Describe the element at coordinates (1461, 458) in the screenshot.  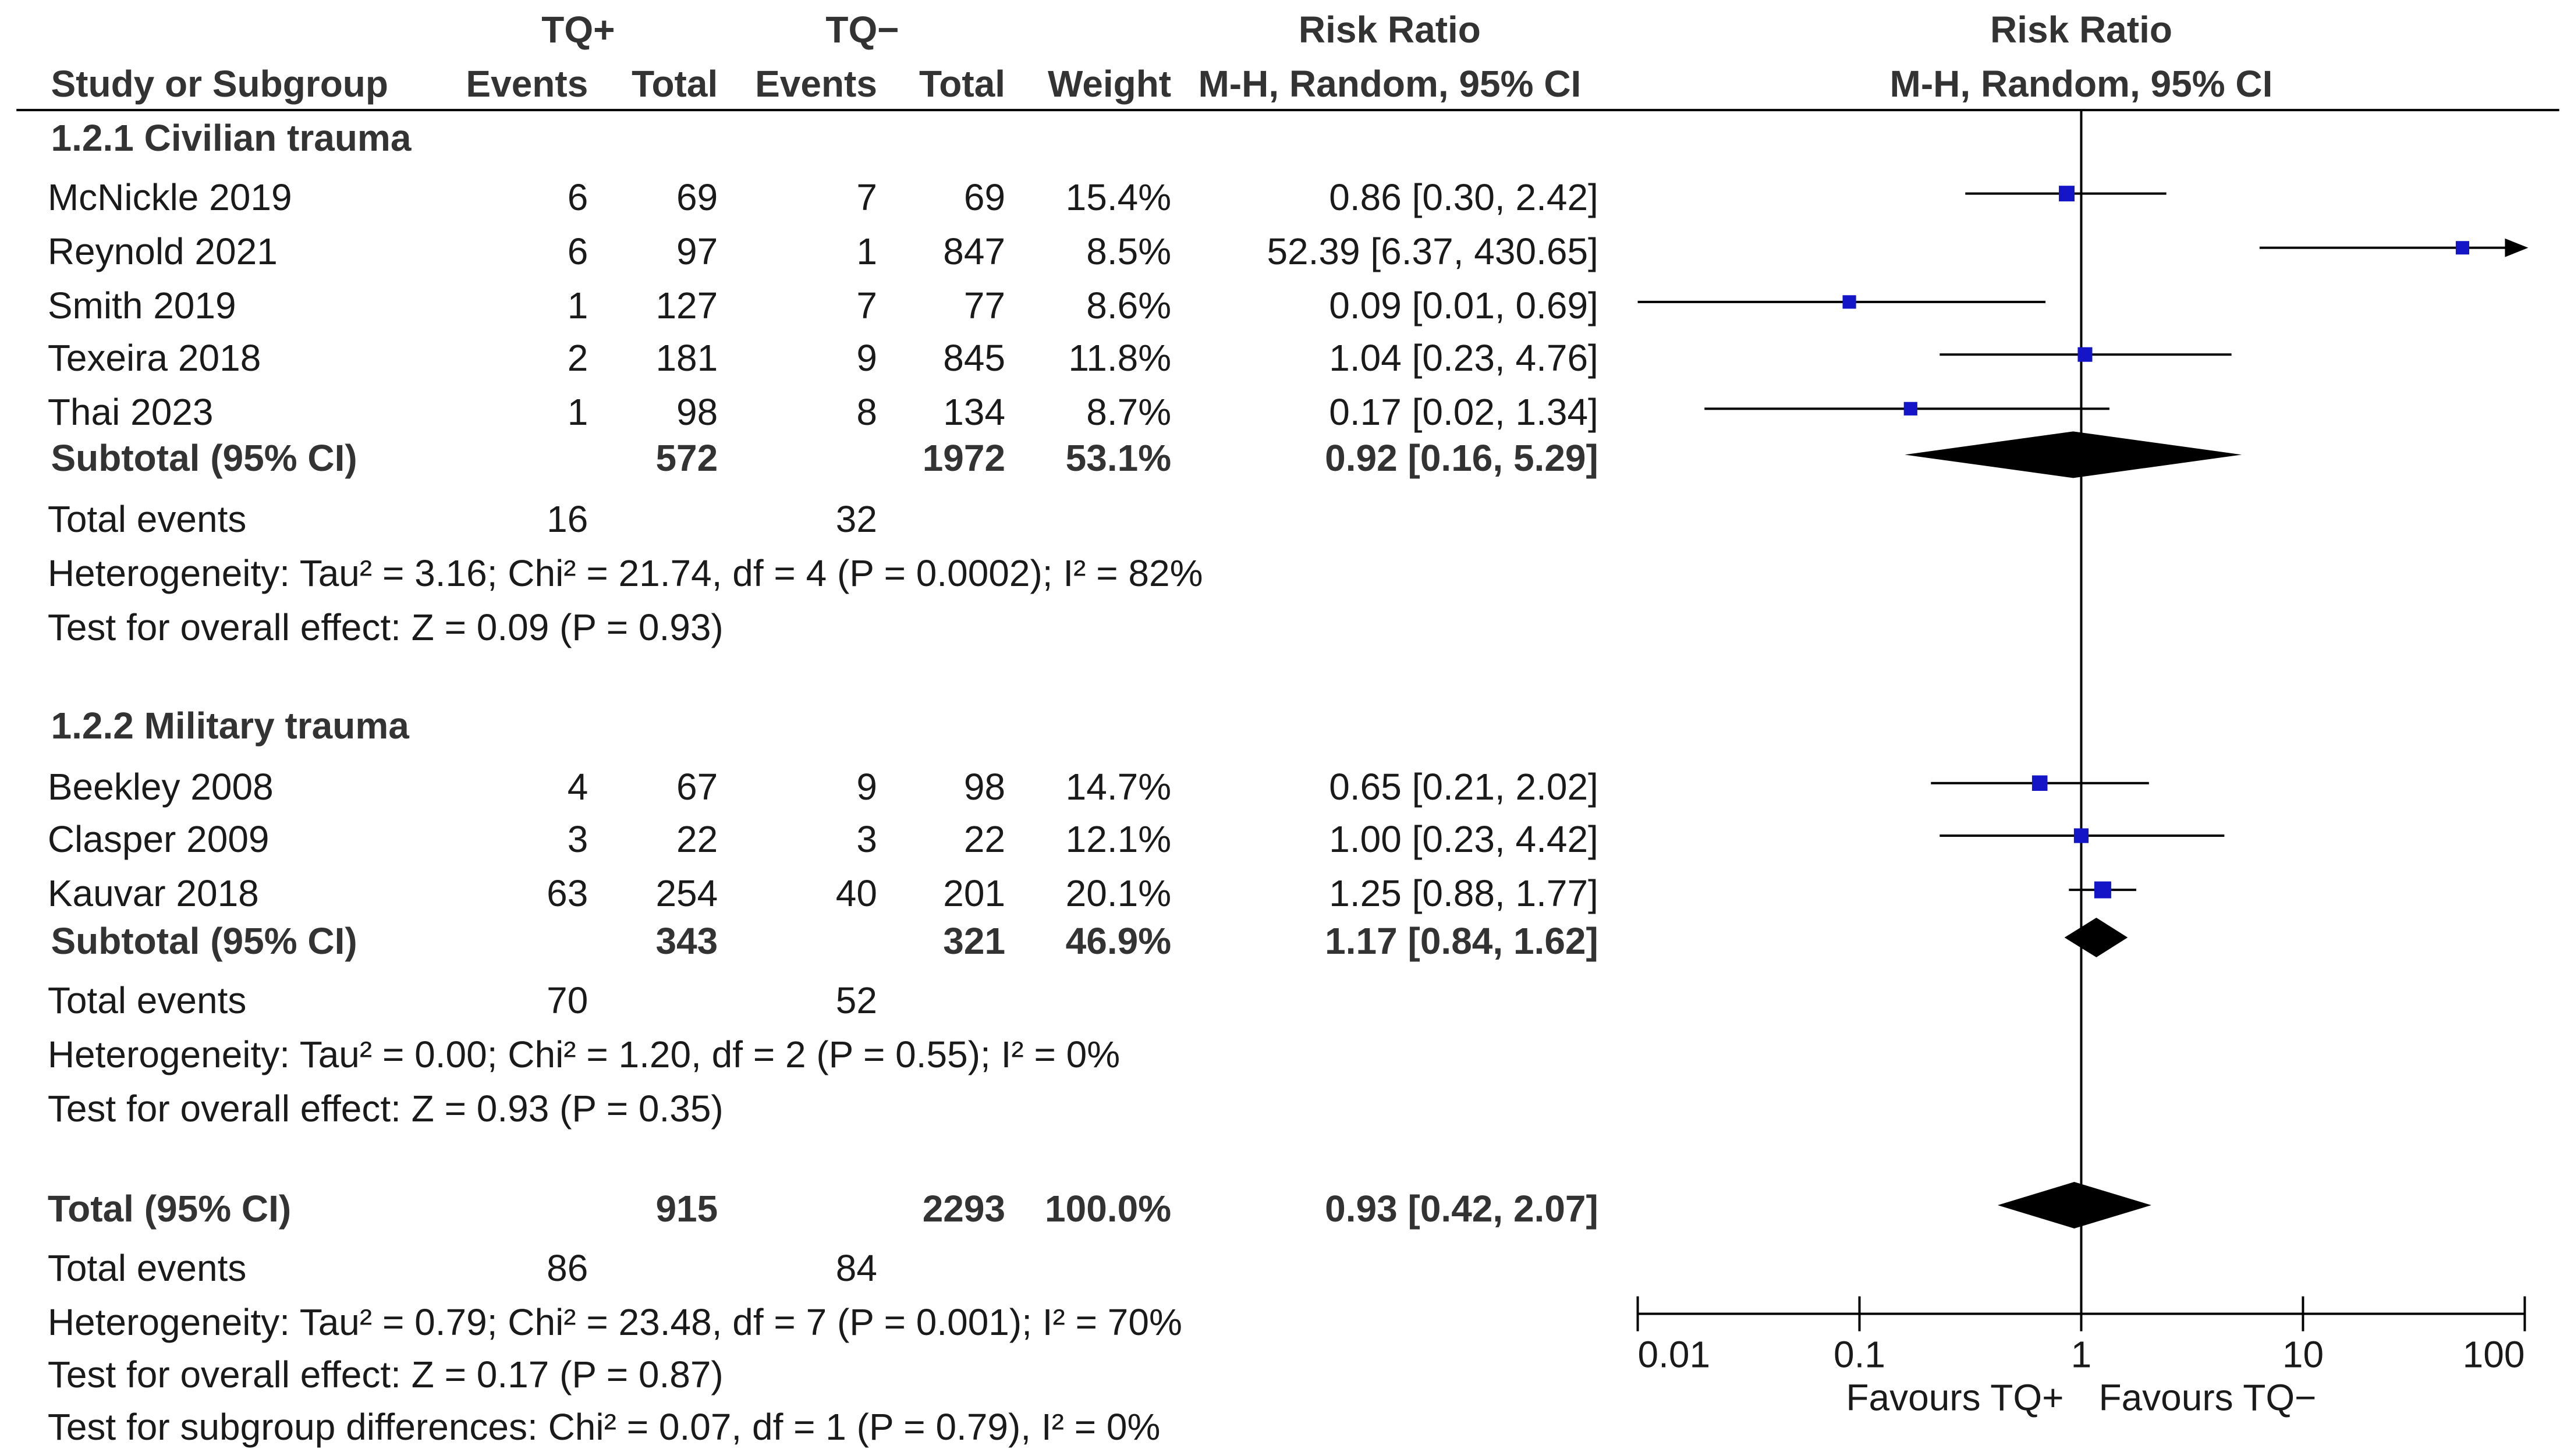
I see `subtotal-risk-ratio-ci: 0.92 [0.16, 5.29]` at that location.